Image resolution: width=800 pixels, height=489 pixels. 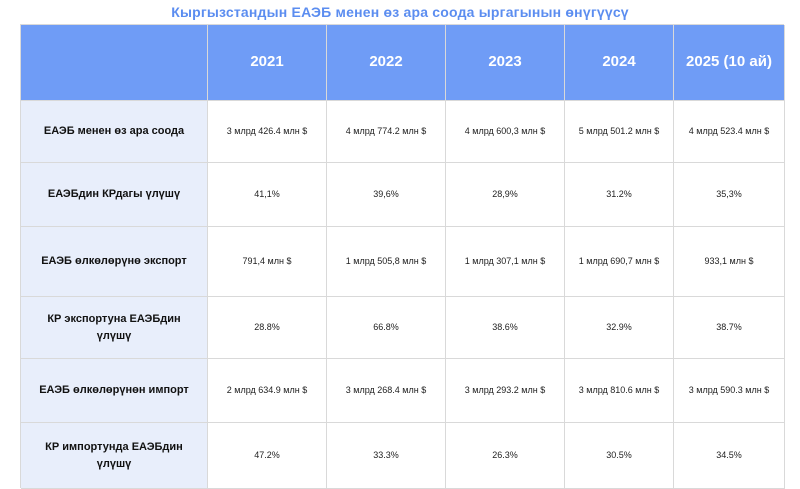 I want to click on table-cell: 791,4 млн $, so click(x=267, y=262).